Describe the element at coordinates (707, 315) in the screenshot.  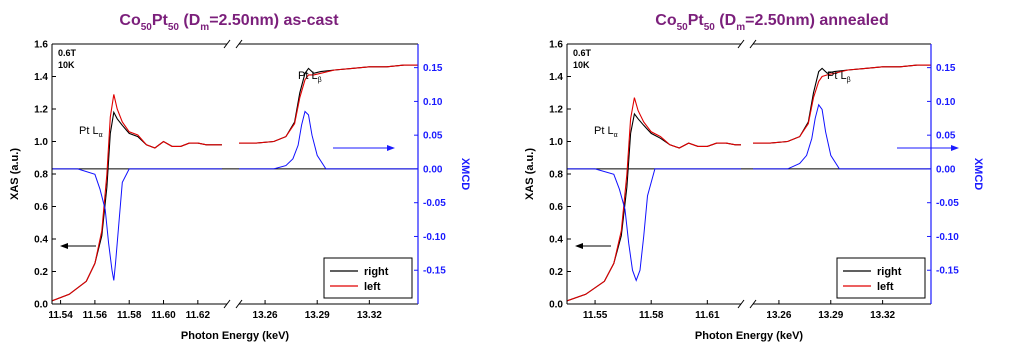
I see `x-tick-label: 11.61` at that location.